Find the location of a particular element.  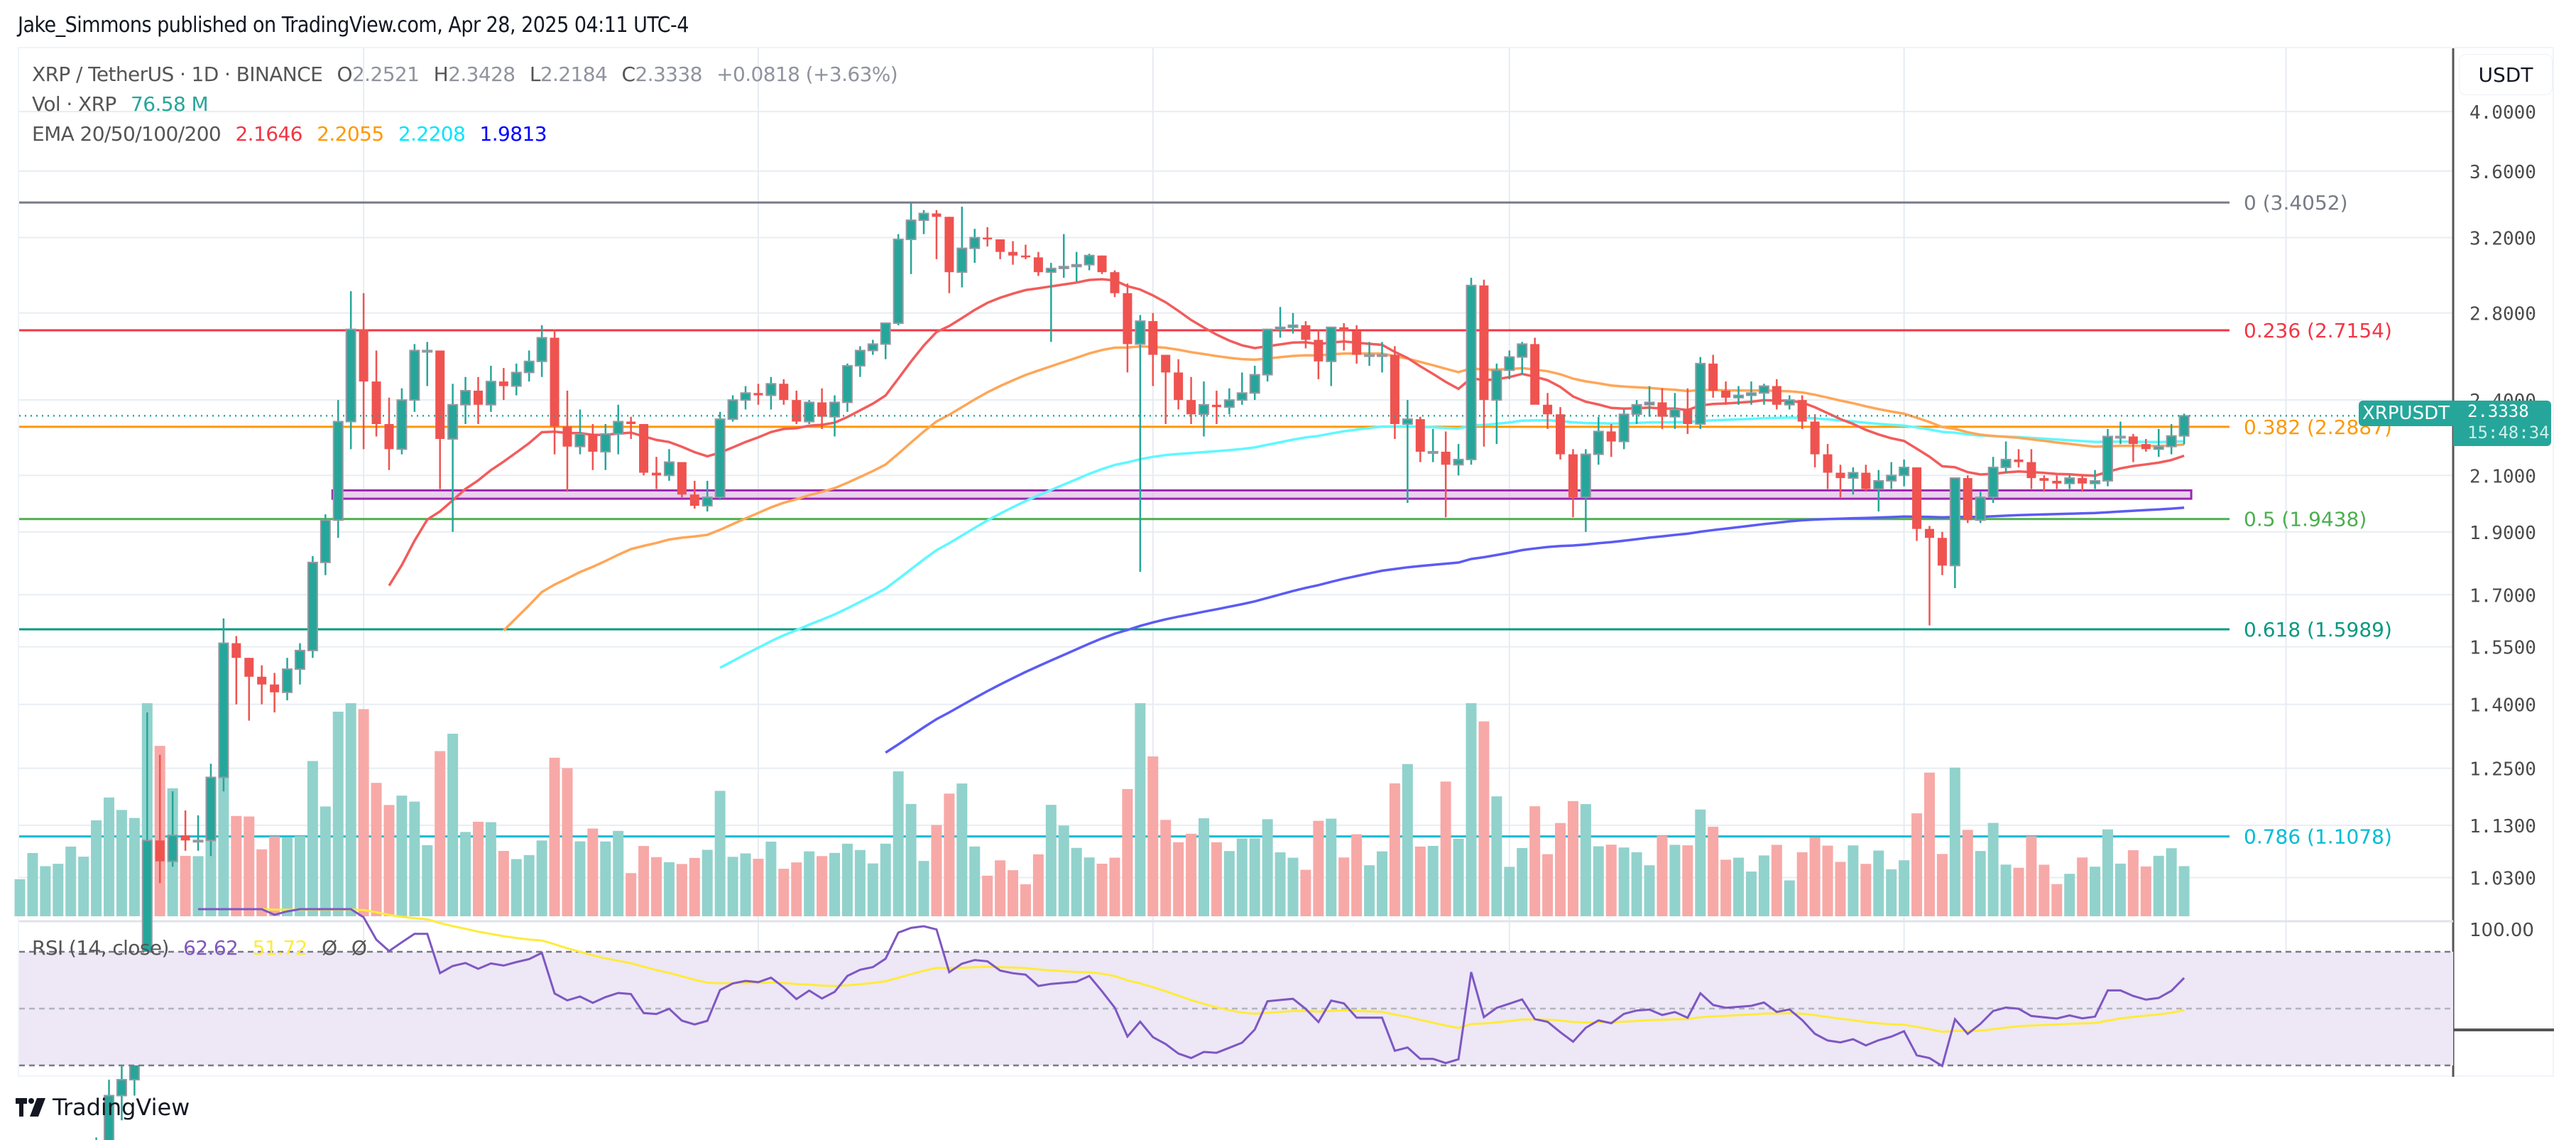

close-value: 2.3338 is located at coordinates (668, 74).